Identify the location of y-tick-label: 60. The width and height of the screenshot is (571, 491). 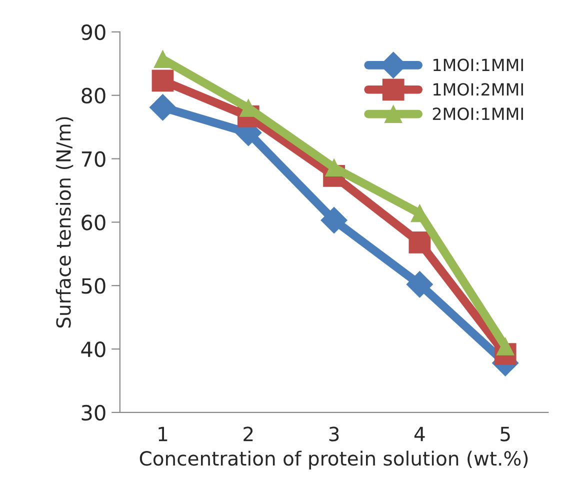
(94, 222).